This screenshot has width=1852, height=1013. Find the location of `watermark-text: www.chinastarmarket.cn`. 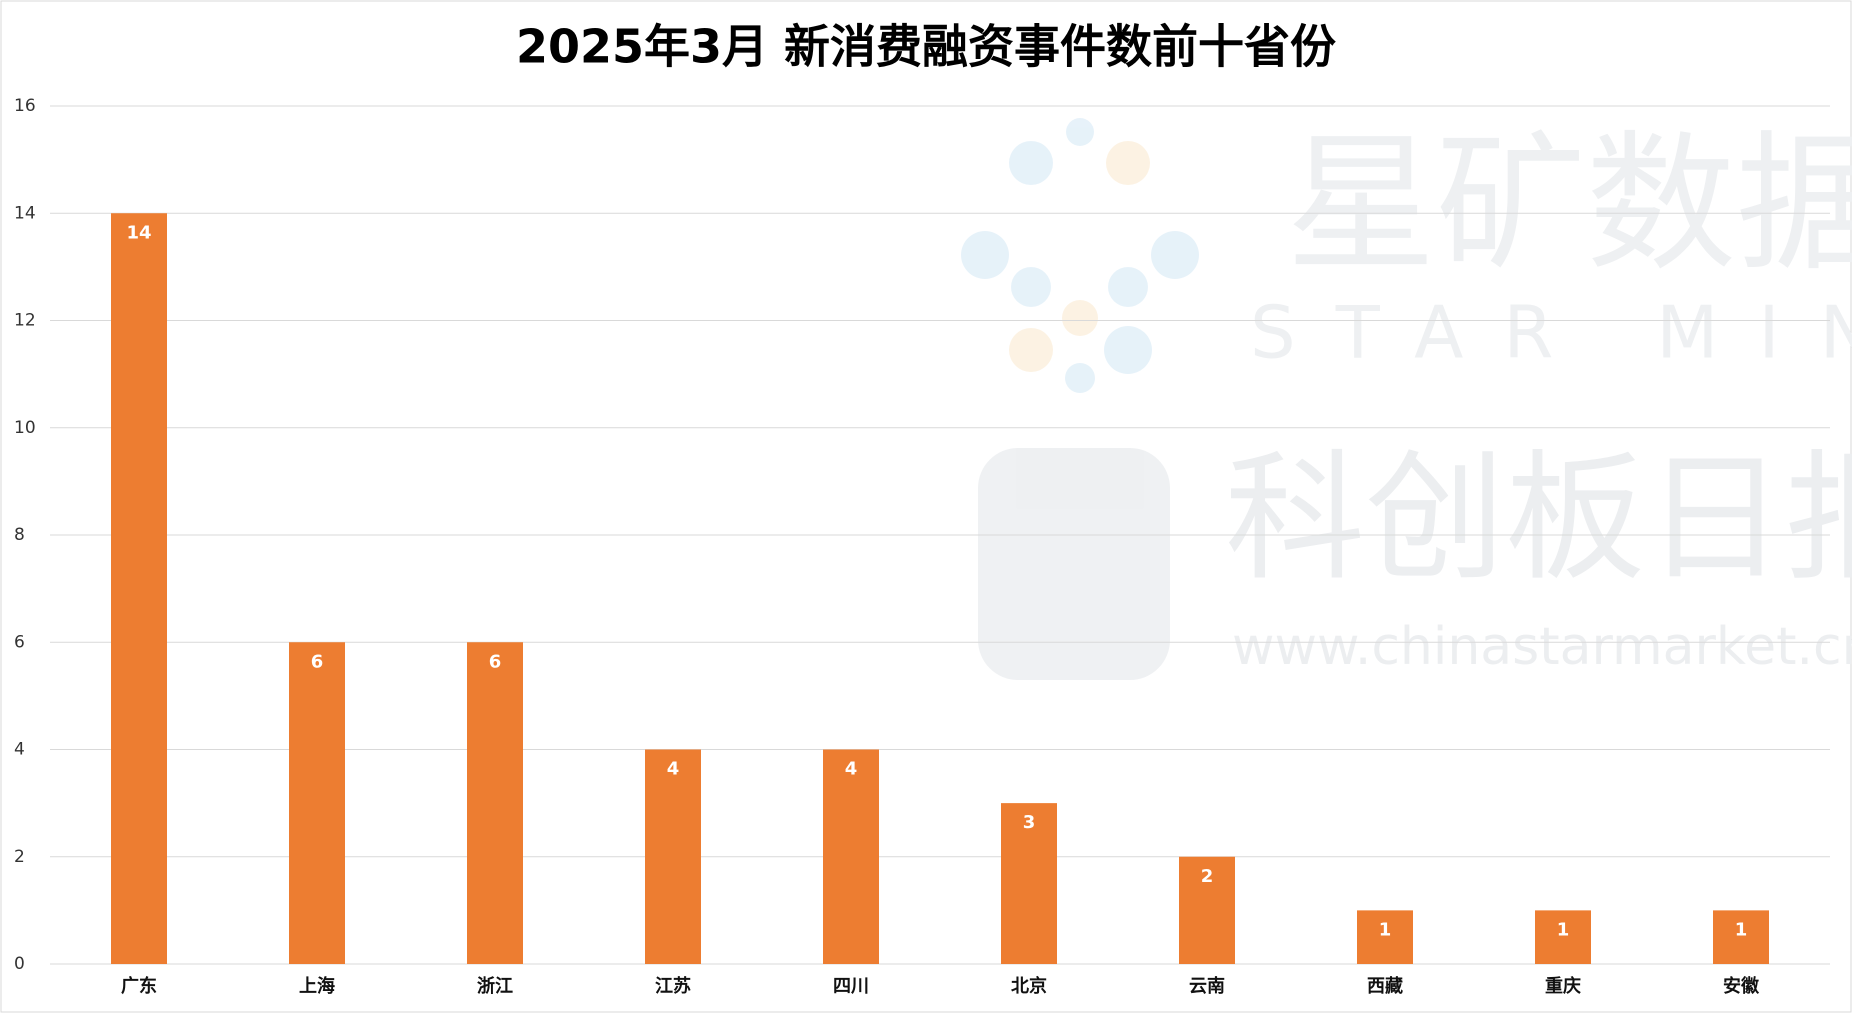

watermark-text: www.chinastarmarket.cn is located at coordinates (1542, 647).